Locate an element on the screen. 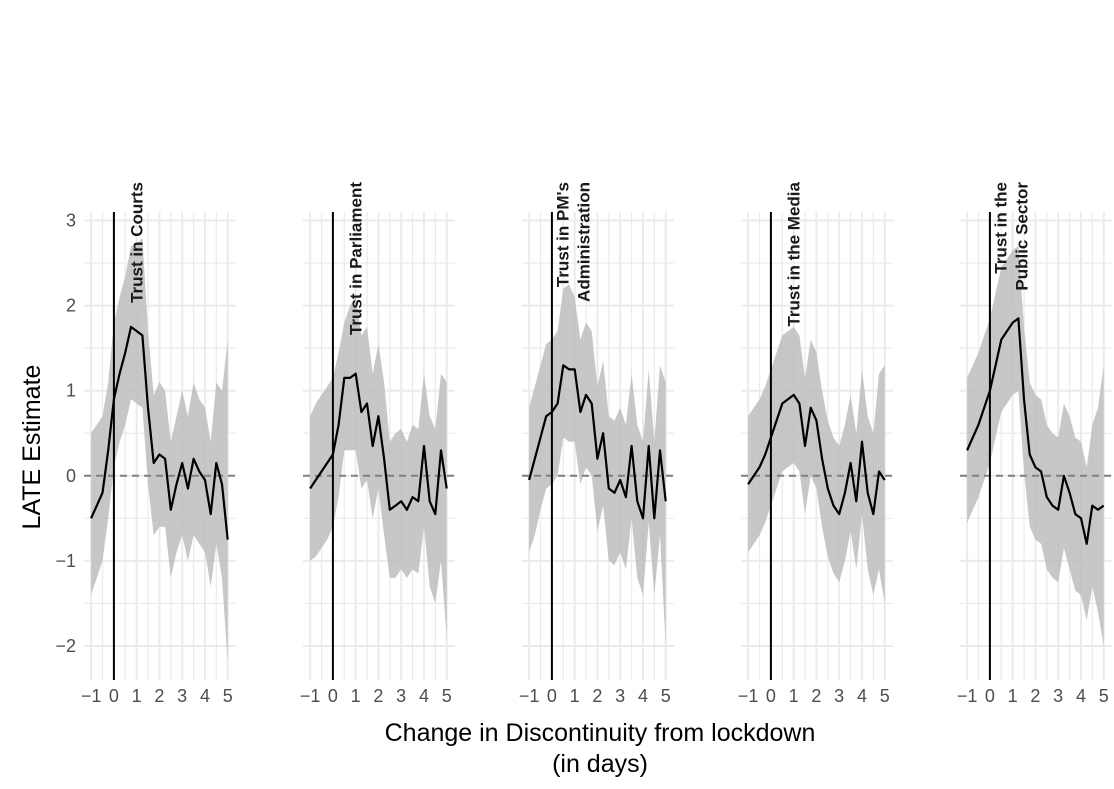  facet-title-line: Trust in Parliament is located at coordinates (356, 258).